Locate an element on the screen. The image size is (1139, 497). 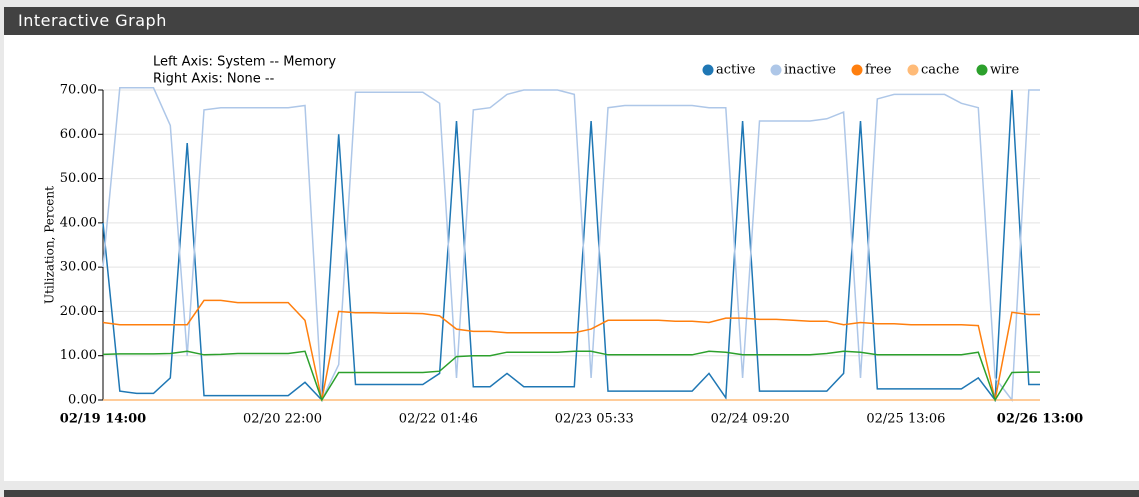
y-tick-label: 20.00 is located at coordinates (78, 311).